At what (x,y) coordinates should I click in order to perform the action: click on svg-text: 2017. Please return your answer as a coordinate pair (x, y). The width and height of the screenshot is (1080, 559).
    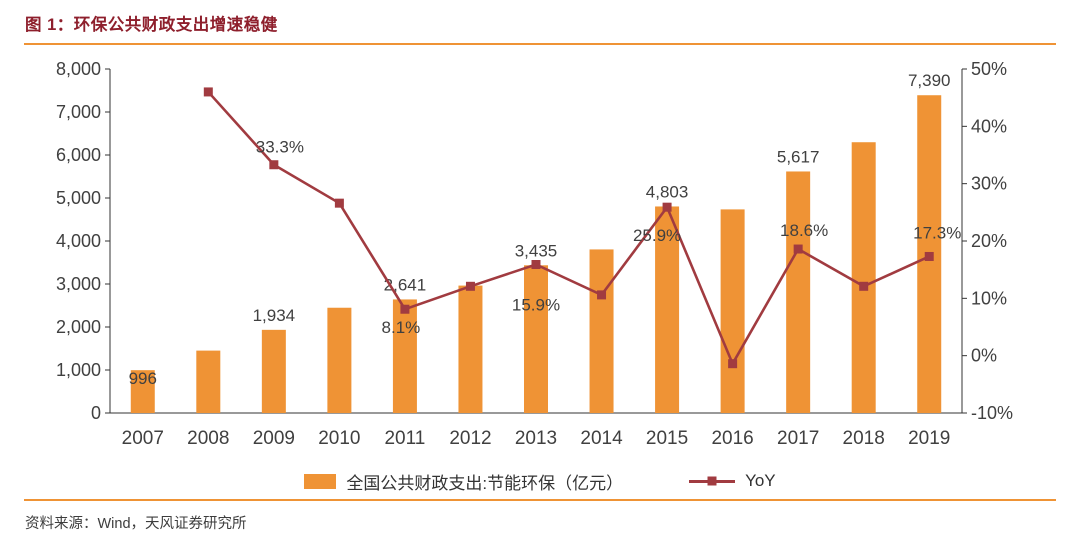
    Looking at the image, I should click on (798, 438).